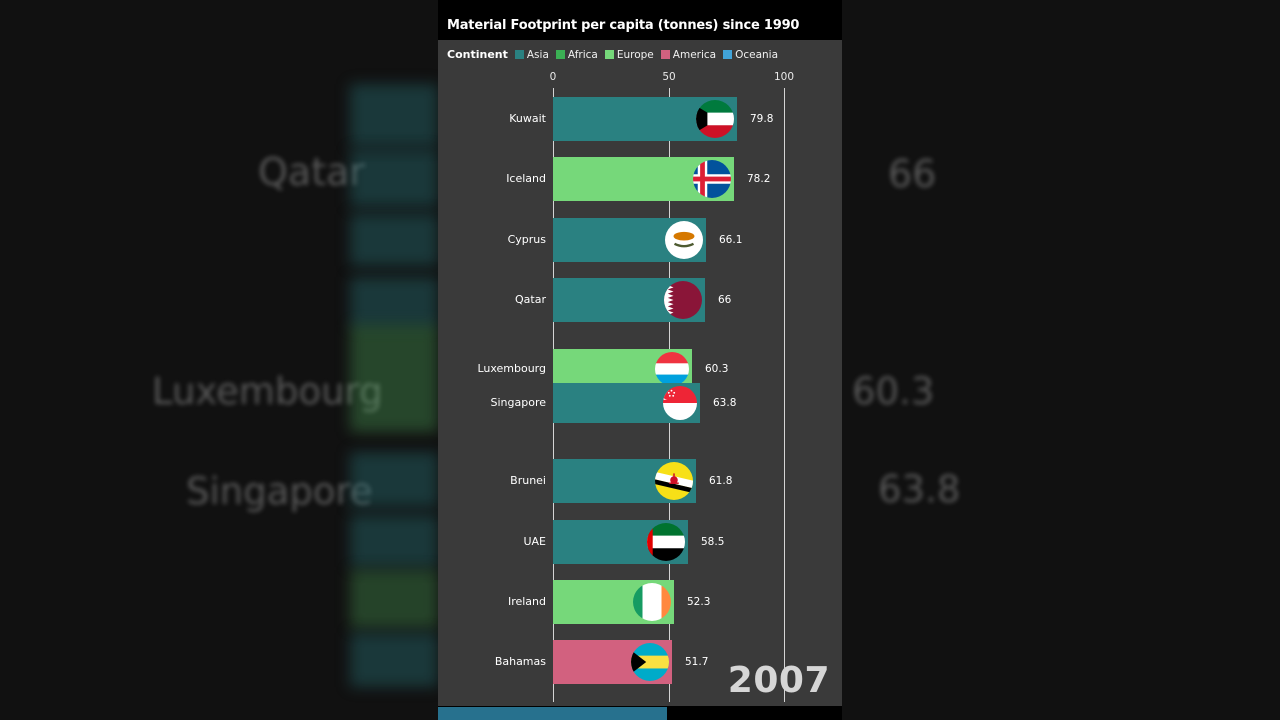  Describe the element at coordinates (652, 602) in the screenshot. I see `flag-icon-ireland` at that location.